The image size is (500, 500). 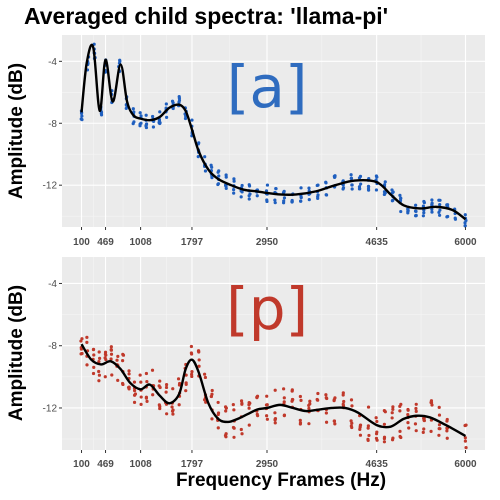 What do you see at coordinates (192, 464) in the screenshot?
I see `x-tick-label: 1797` at bounding box center [192, 464].